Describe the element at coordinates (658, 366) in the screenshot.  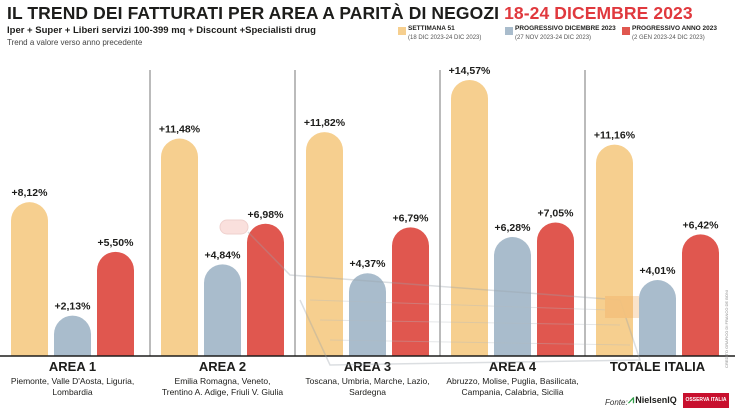
I see `category-label-totale-italia: TOTALE ITALIA` at that location.